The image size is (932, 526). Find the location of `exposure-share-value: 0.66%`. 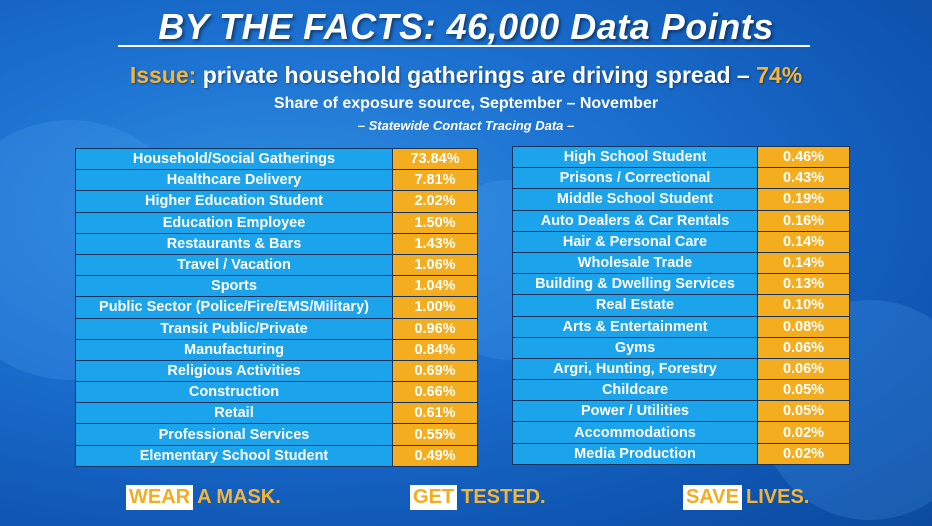

exposure-share-value: 0.66% is located at coordinates (435, 392).